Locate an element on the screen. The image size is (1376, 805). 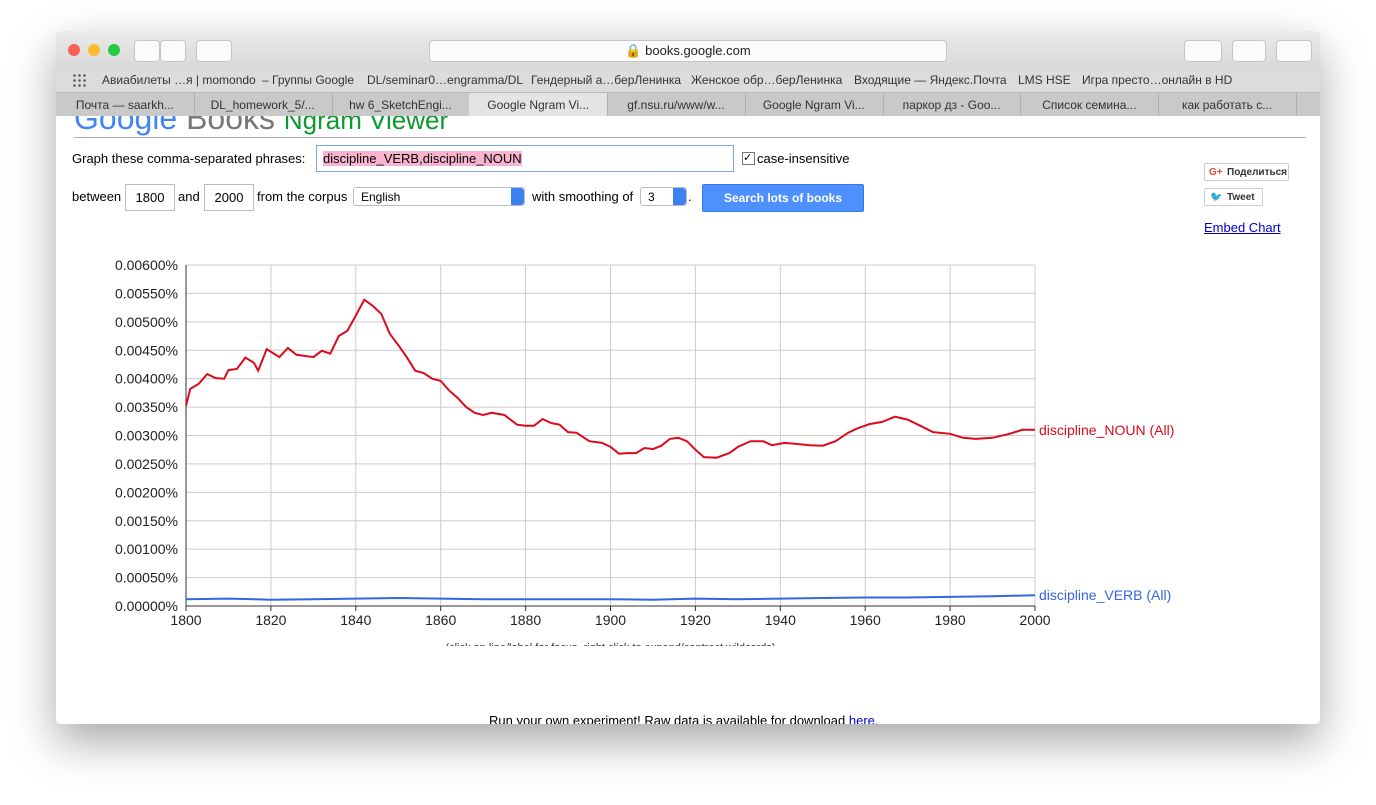
bookmark: Входящие — Яндекс.Почта is located at coordinates (930, 80).